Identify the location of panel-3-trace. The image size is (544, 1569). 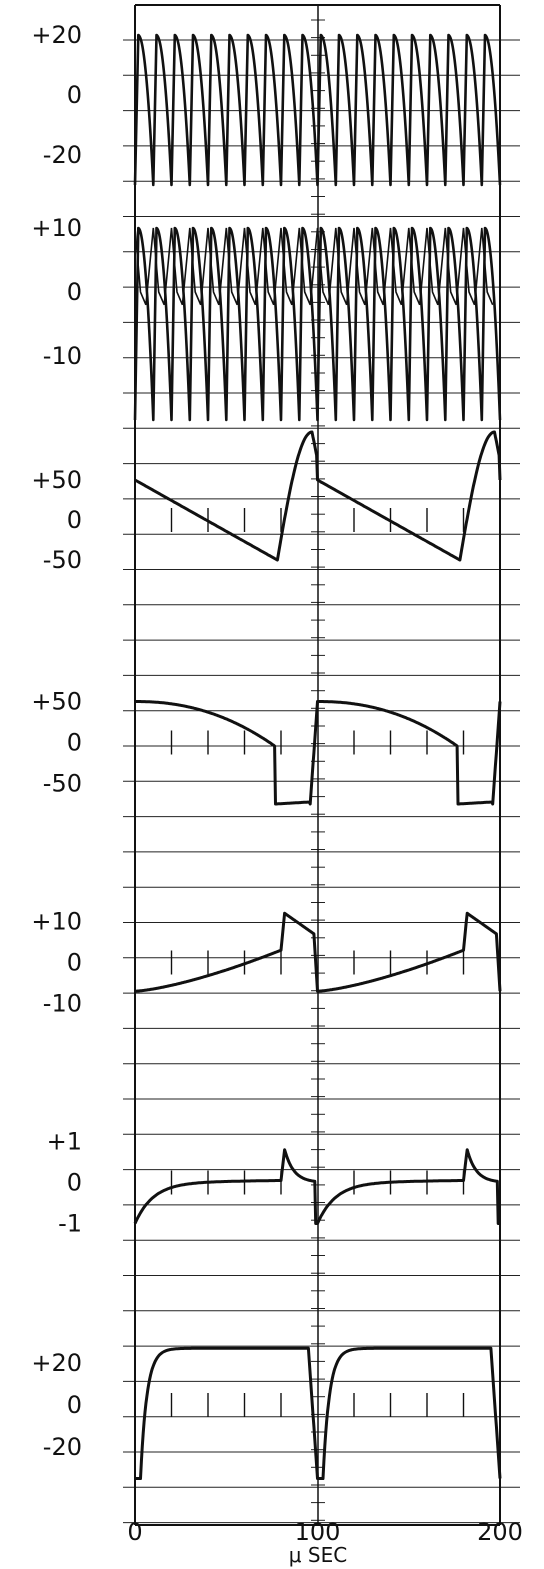
(318, 496).